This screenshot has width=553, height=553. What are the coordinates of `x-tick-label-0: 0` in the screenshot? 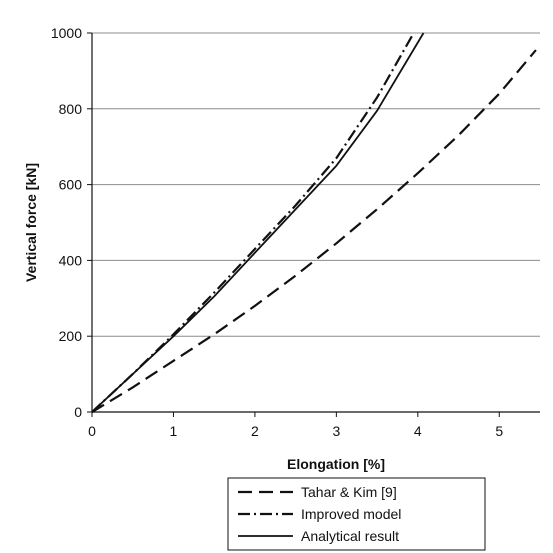 It's located at (92, 431).